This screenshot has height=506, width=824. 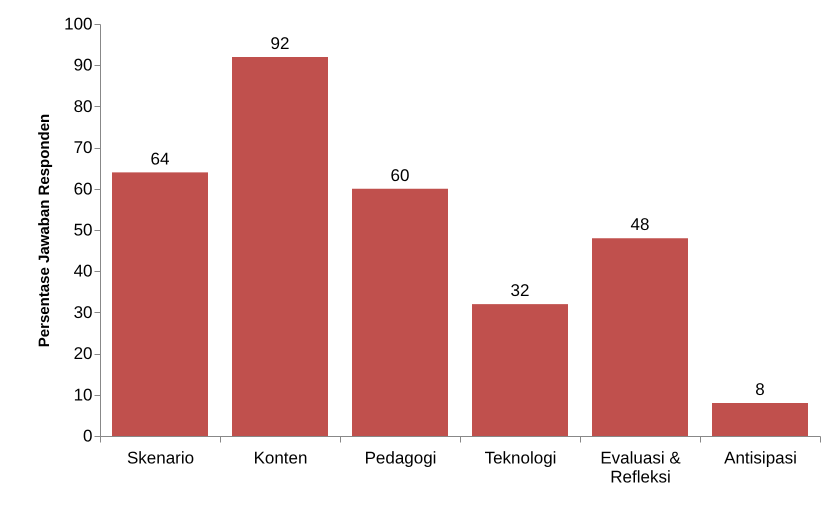 I want to click on x-tick-label: Evaluasi & Refleksi, so click(x=641, y=467).